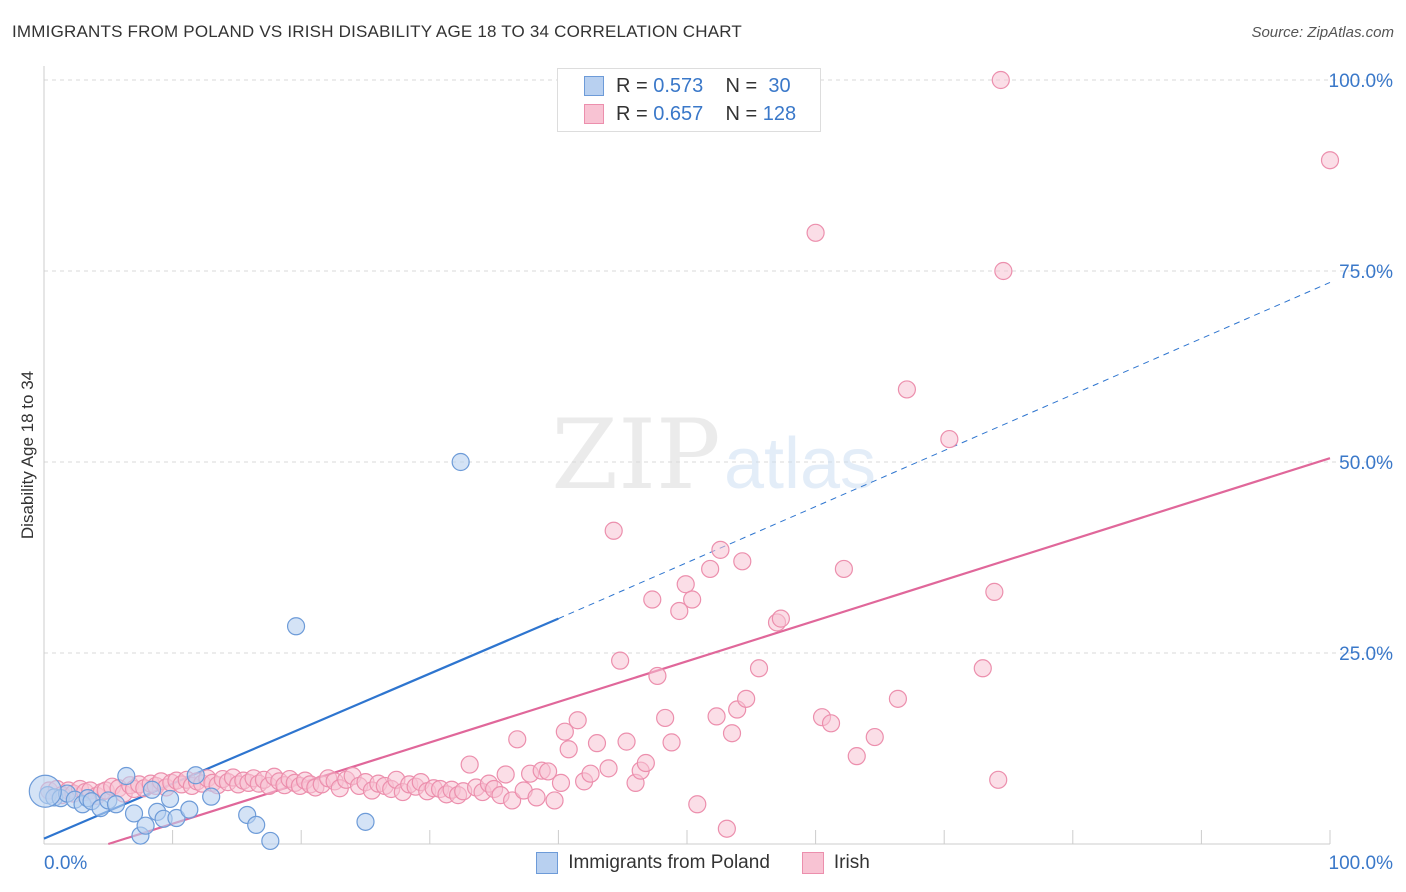 The image size is (1406, 892). Describe the element at coordinates (678, 85) in the screenshot. I see `legend-r-value: 0.573` at that location.